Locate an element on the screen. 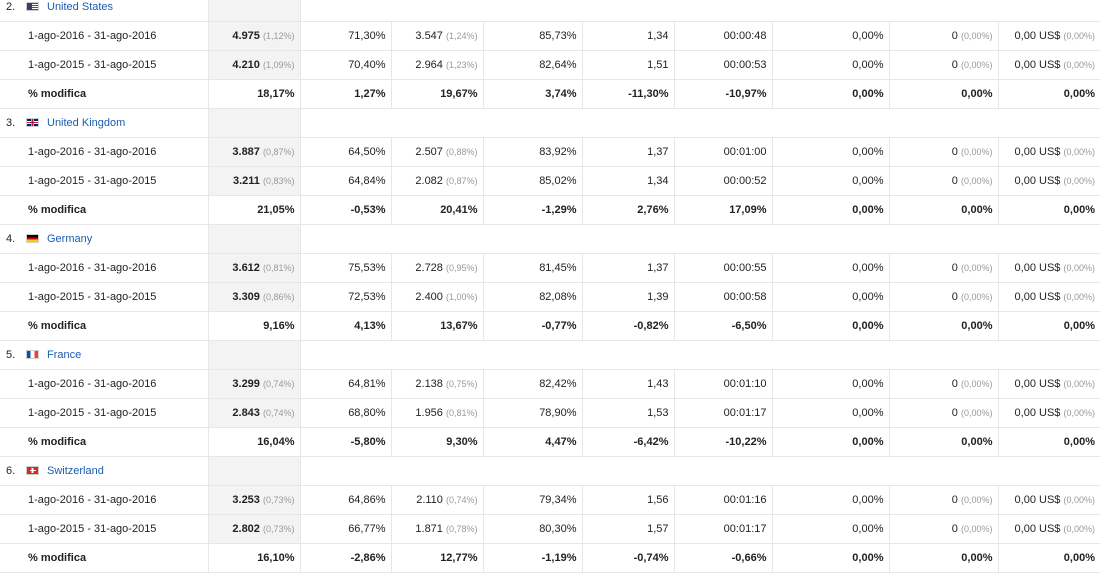 This screenshot has width=1100, height=573. new-users-cell-value: 2.964 is located at coordinates (429, 65).